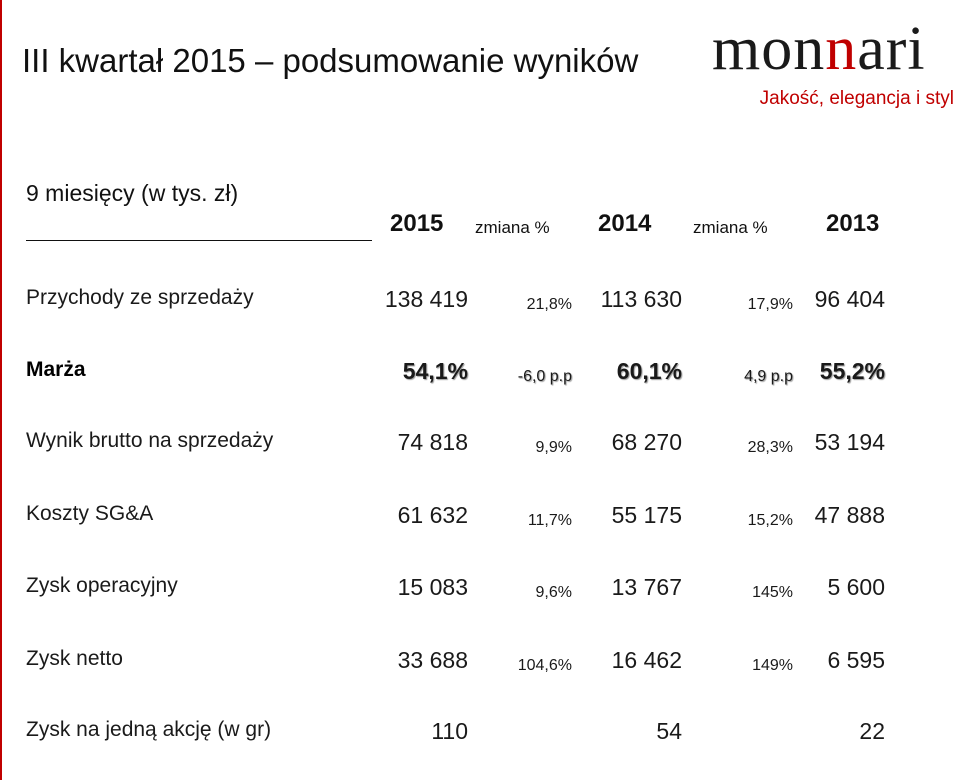  I want to click on value-2015: 54,1%, so click(435, 371).